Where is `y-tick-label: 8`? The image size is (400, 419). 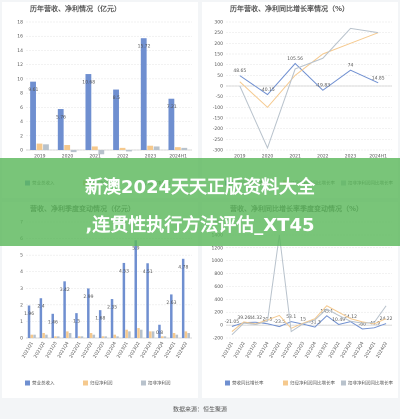 y-tick-label: 8 is located at coordinates (21, 94).